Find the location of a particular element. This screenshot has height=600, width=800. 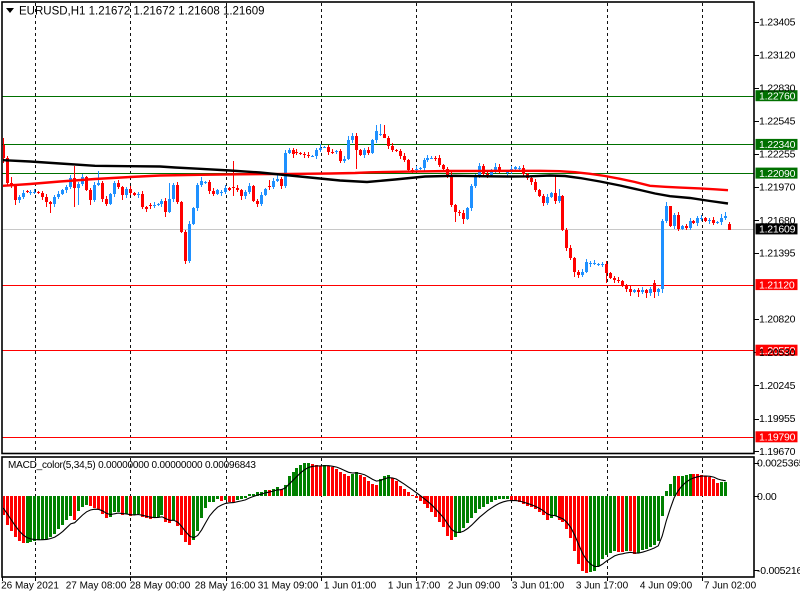

svg-text: 1.21680 is located at coordinates (777, 221).